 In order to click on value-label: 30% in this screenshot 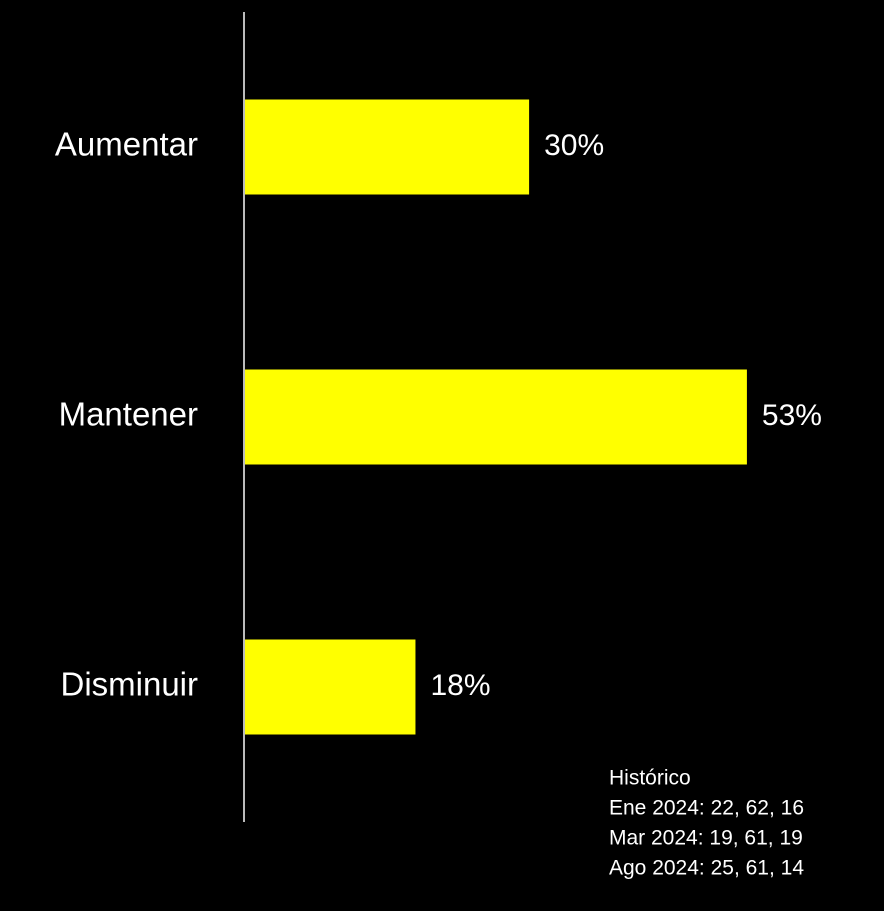, I will do `click(574, 145)`.